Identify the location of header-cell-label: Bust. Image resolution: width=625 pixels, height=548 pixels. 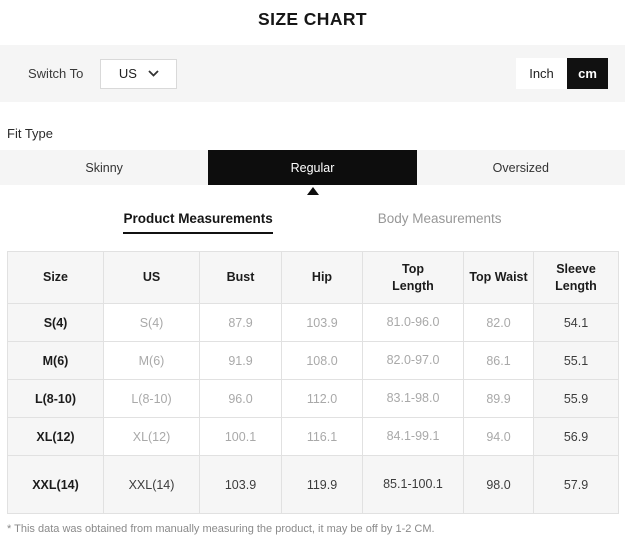
(240, 277).